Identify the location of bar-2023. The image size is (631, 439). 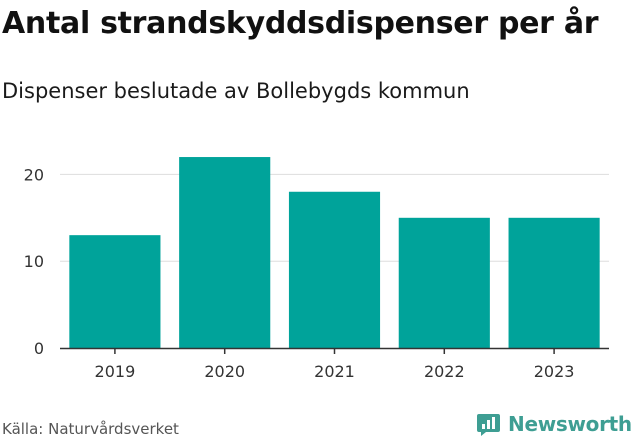
(554, 282).